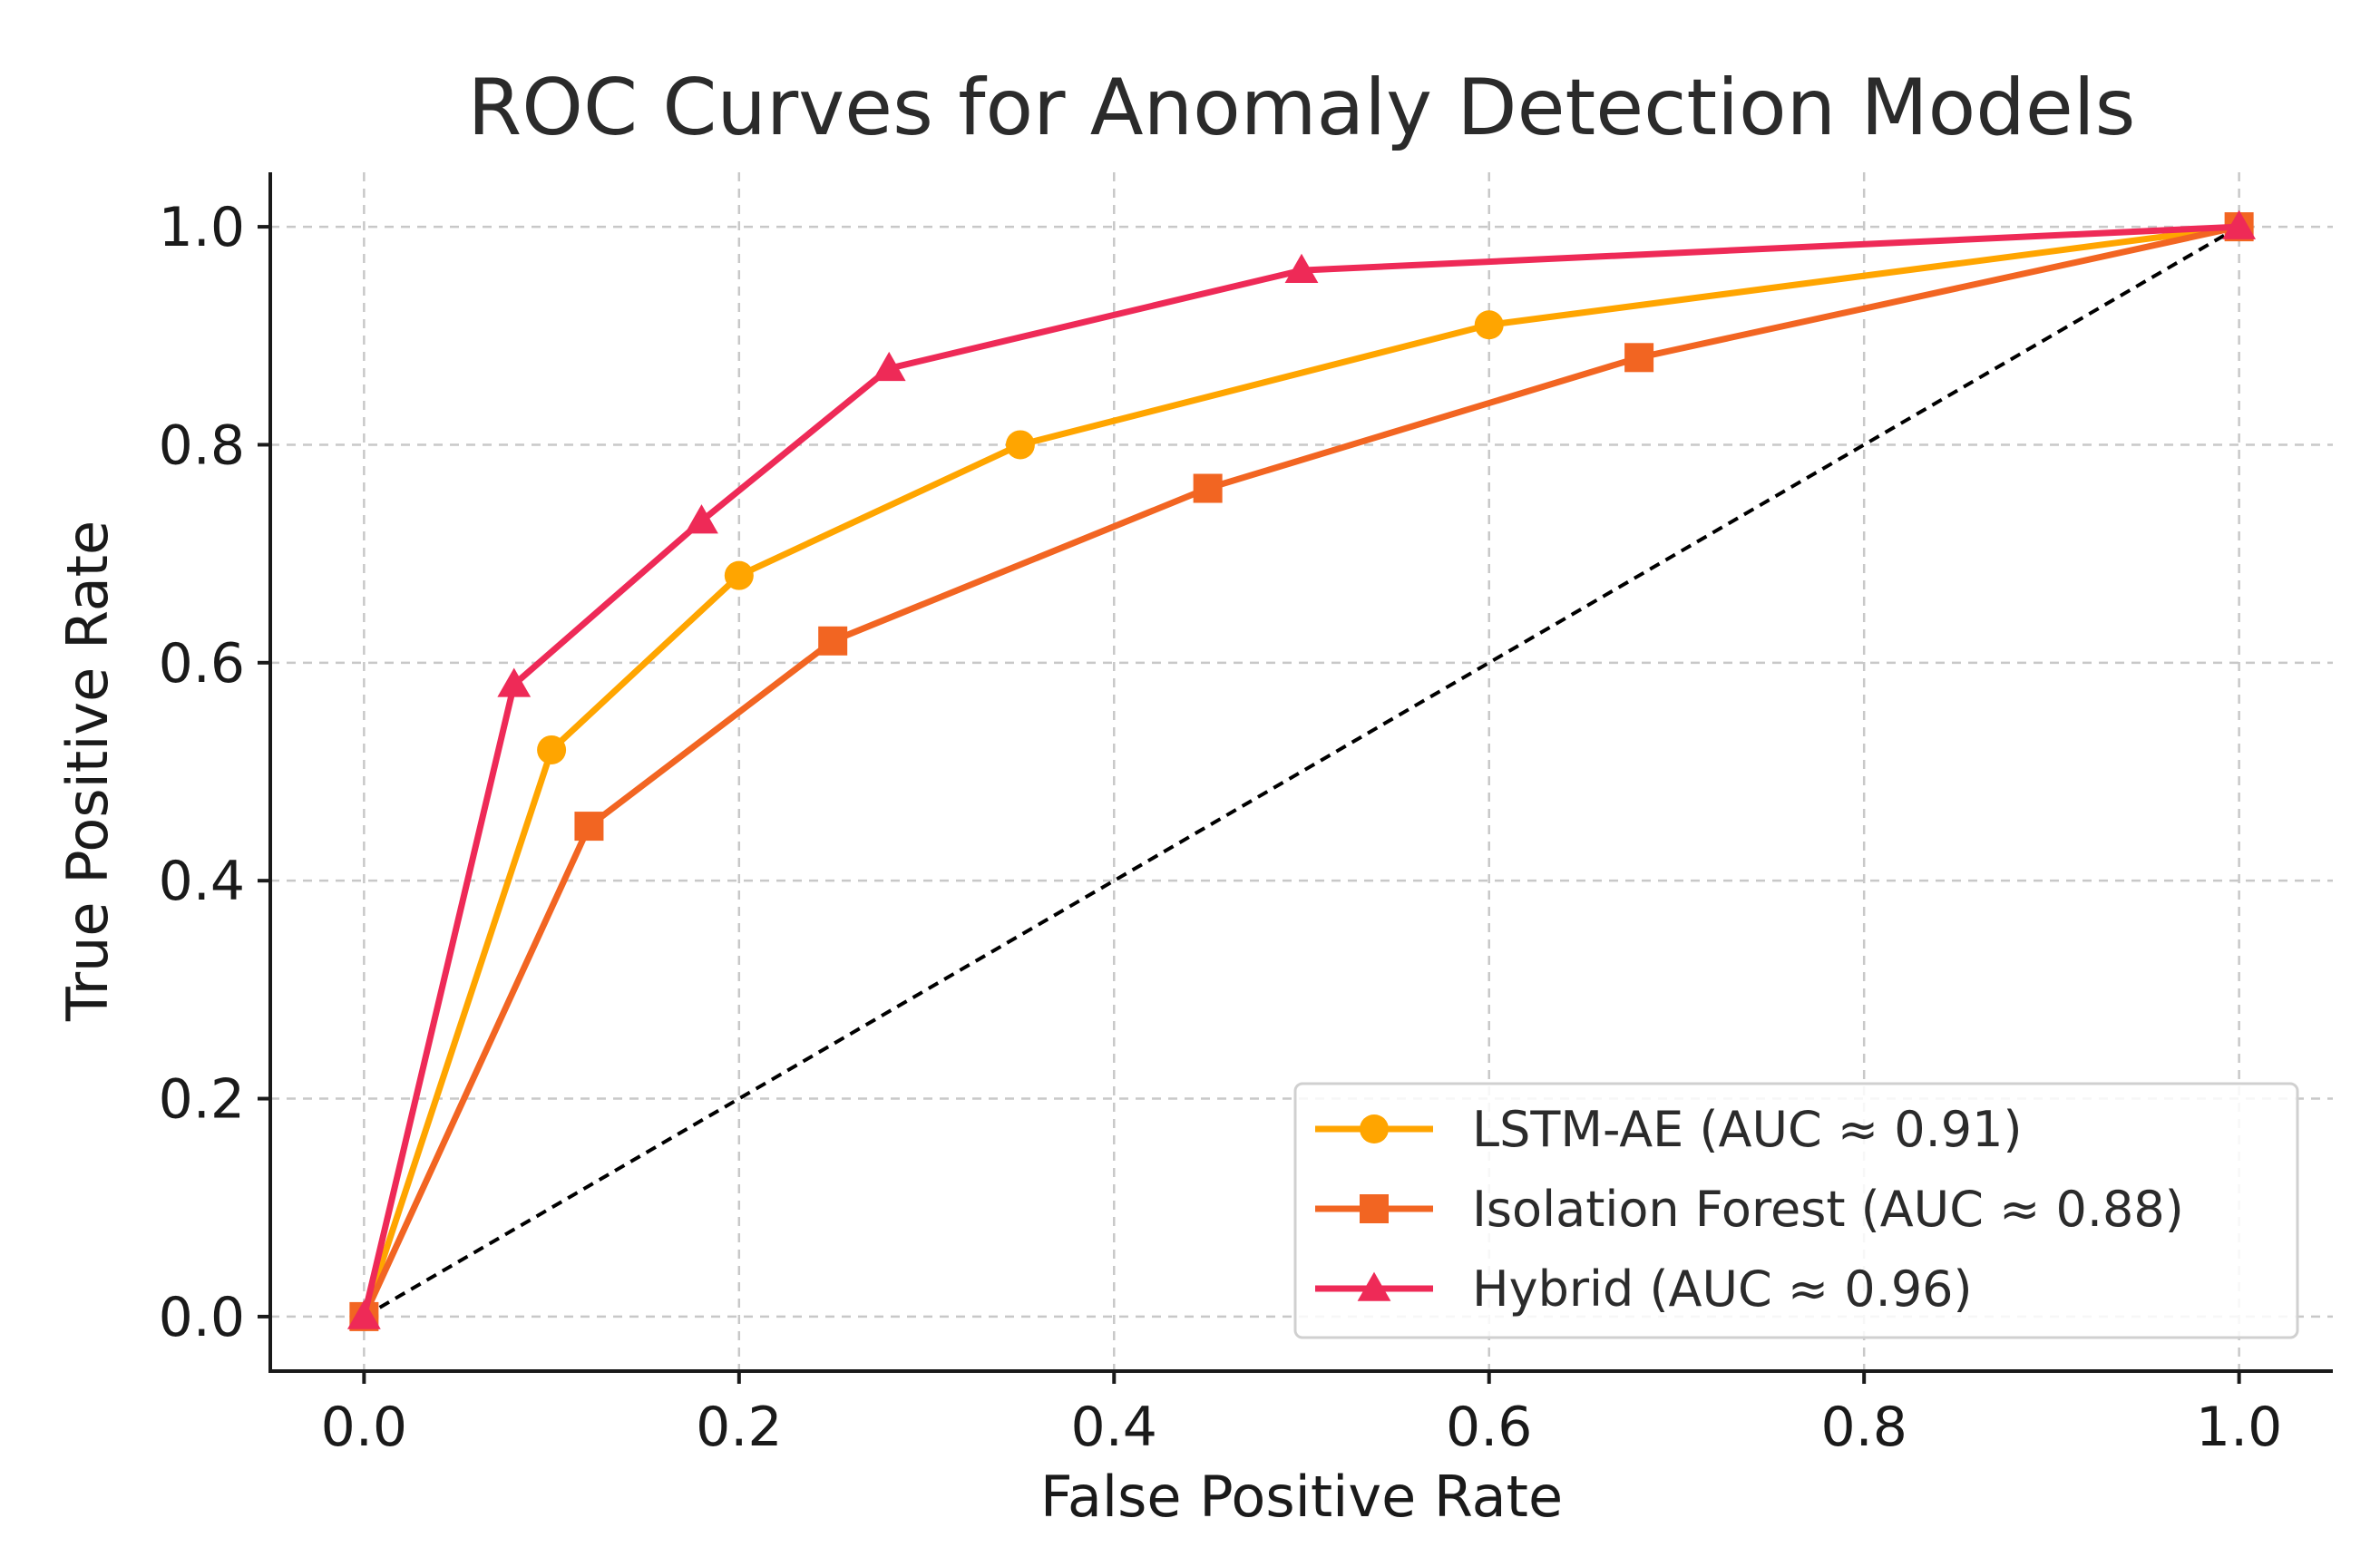  I want to click on legend-item: Isolation Forest (AUC ≈ 0.88), so click(1750, 1209).